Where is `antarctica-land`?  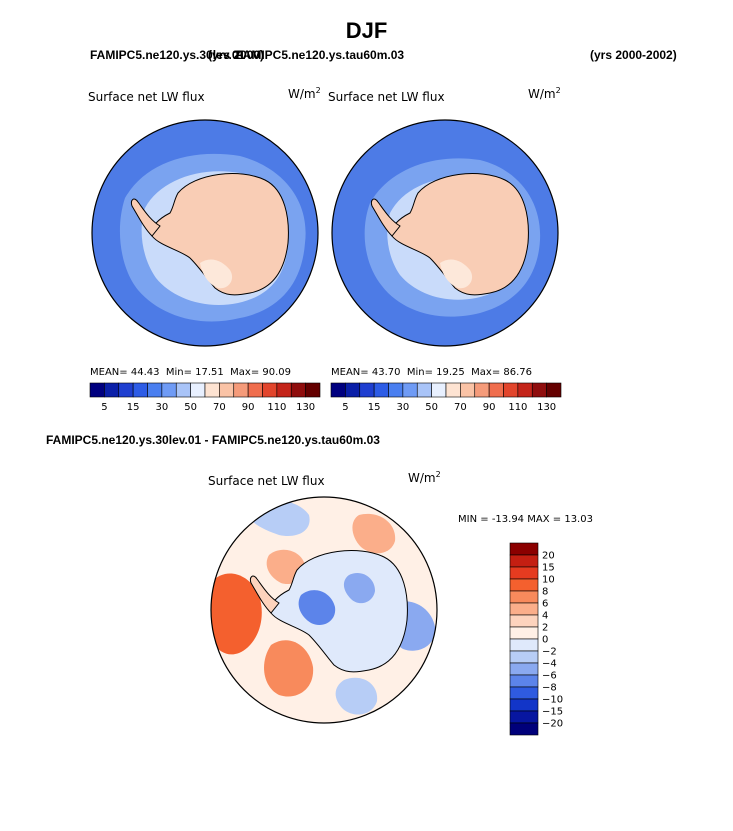 antarctica-land is located at coordinates (459, 234).